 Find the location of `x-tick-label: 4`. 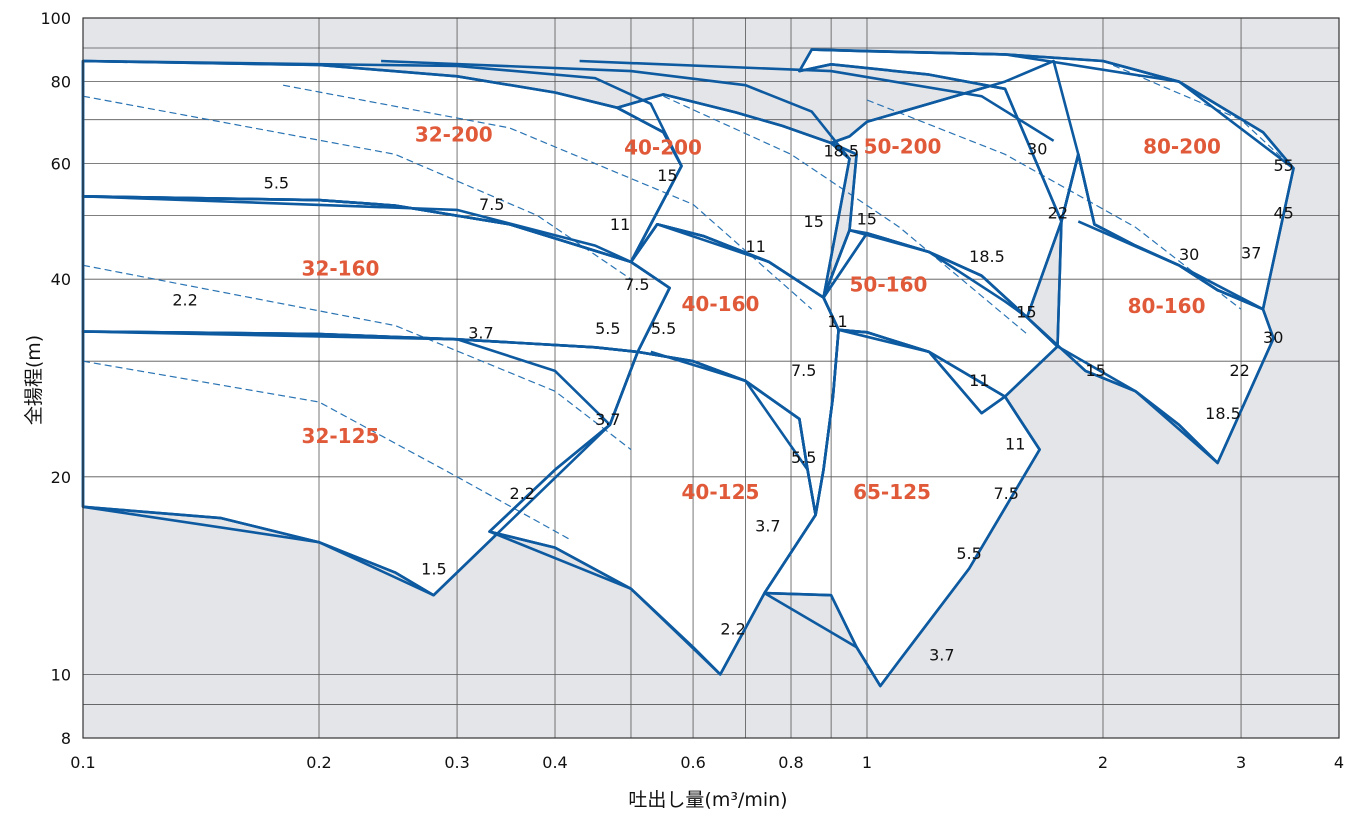

x-tick-label: 4 is located at coordinates (1339, 762).